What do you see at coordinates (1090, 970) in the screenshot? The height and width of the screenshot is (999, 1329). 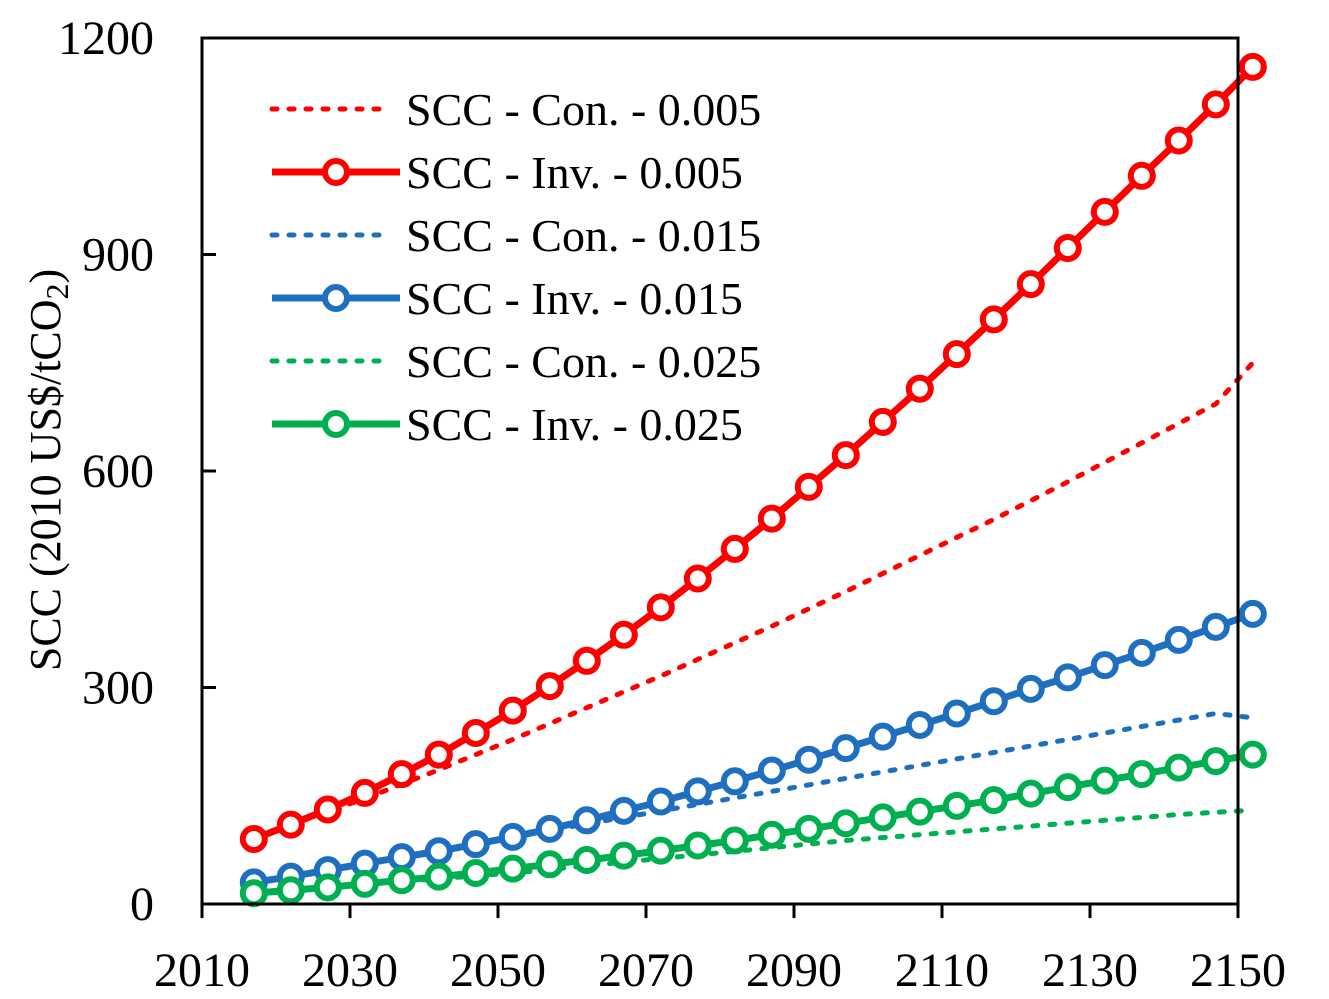 I see `x-tick-label: 2130` at bounding box center [1090, 970].